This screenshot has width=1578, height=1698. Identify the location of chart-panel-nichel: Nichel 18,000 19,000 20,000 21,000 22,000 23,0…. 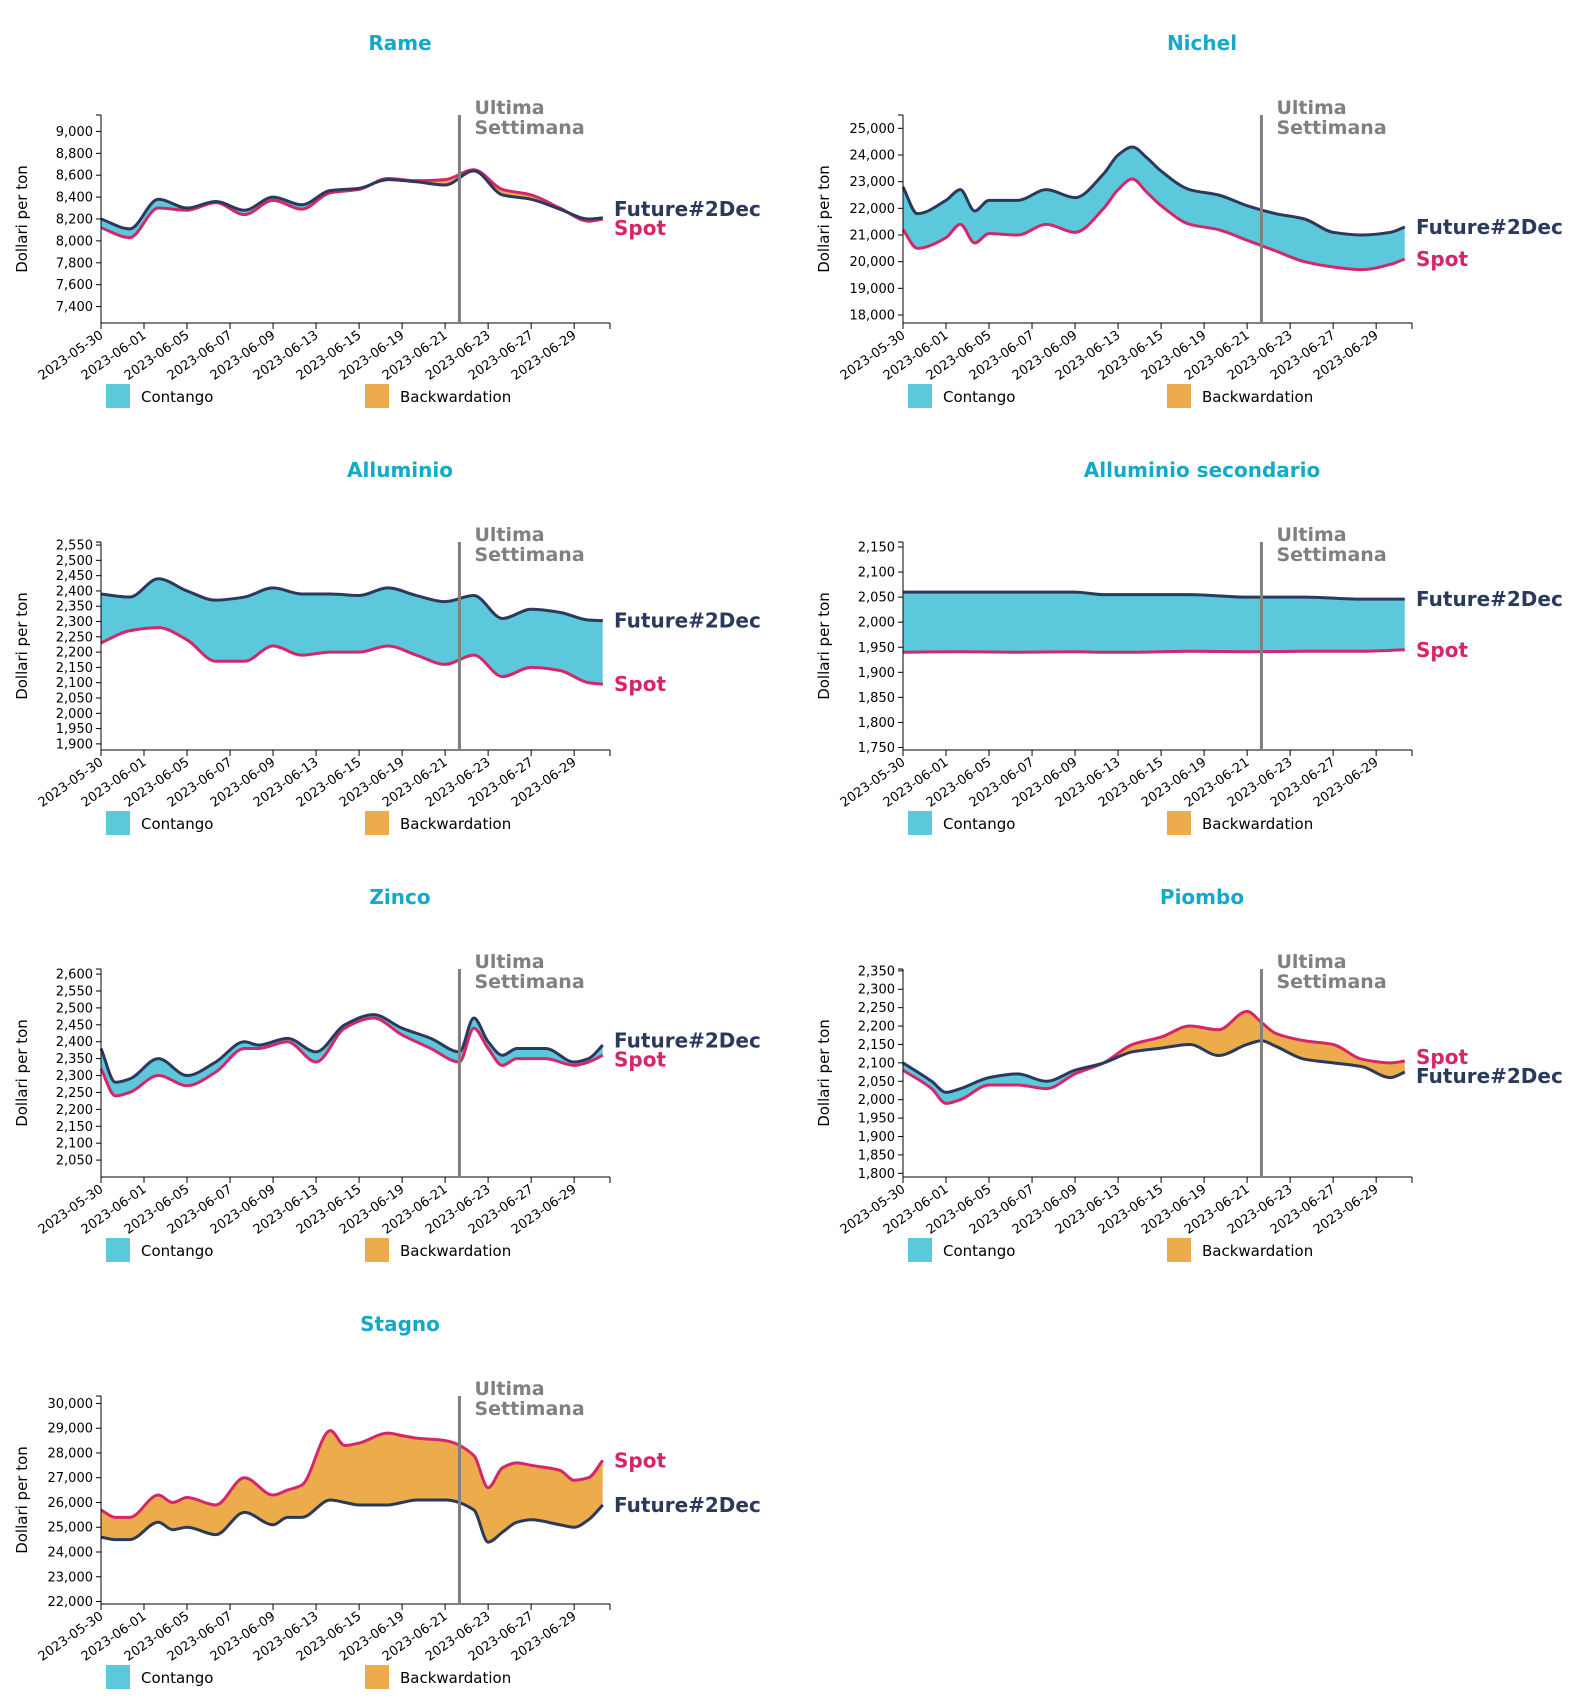
(1189, 219).